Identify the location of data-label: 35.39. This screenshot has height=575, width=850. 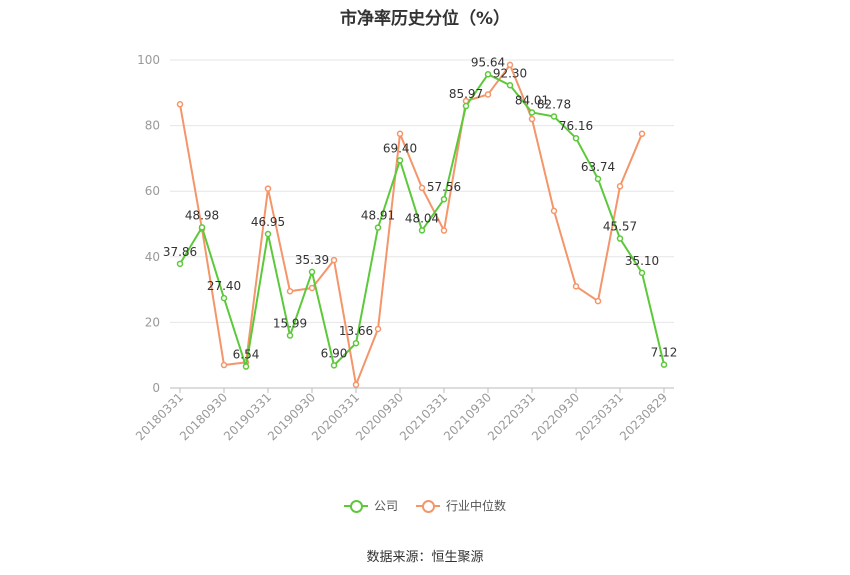
(312, 260).